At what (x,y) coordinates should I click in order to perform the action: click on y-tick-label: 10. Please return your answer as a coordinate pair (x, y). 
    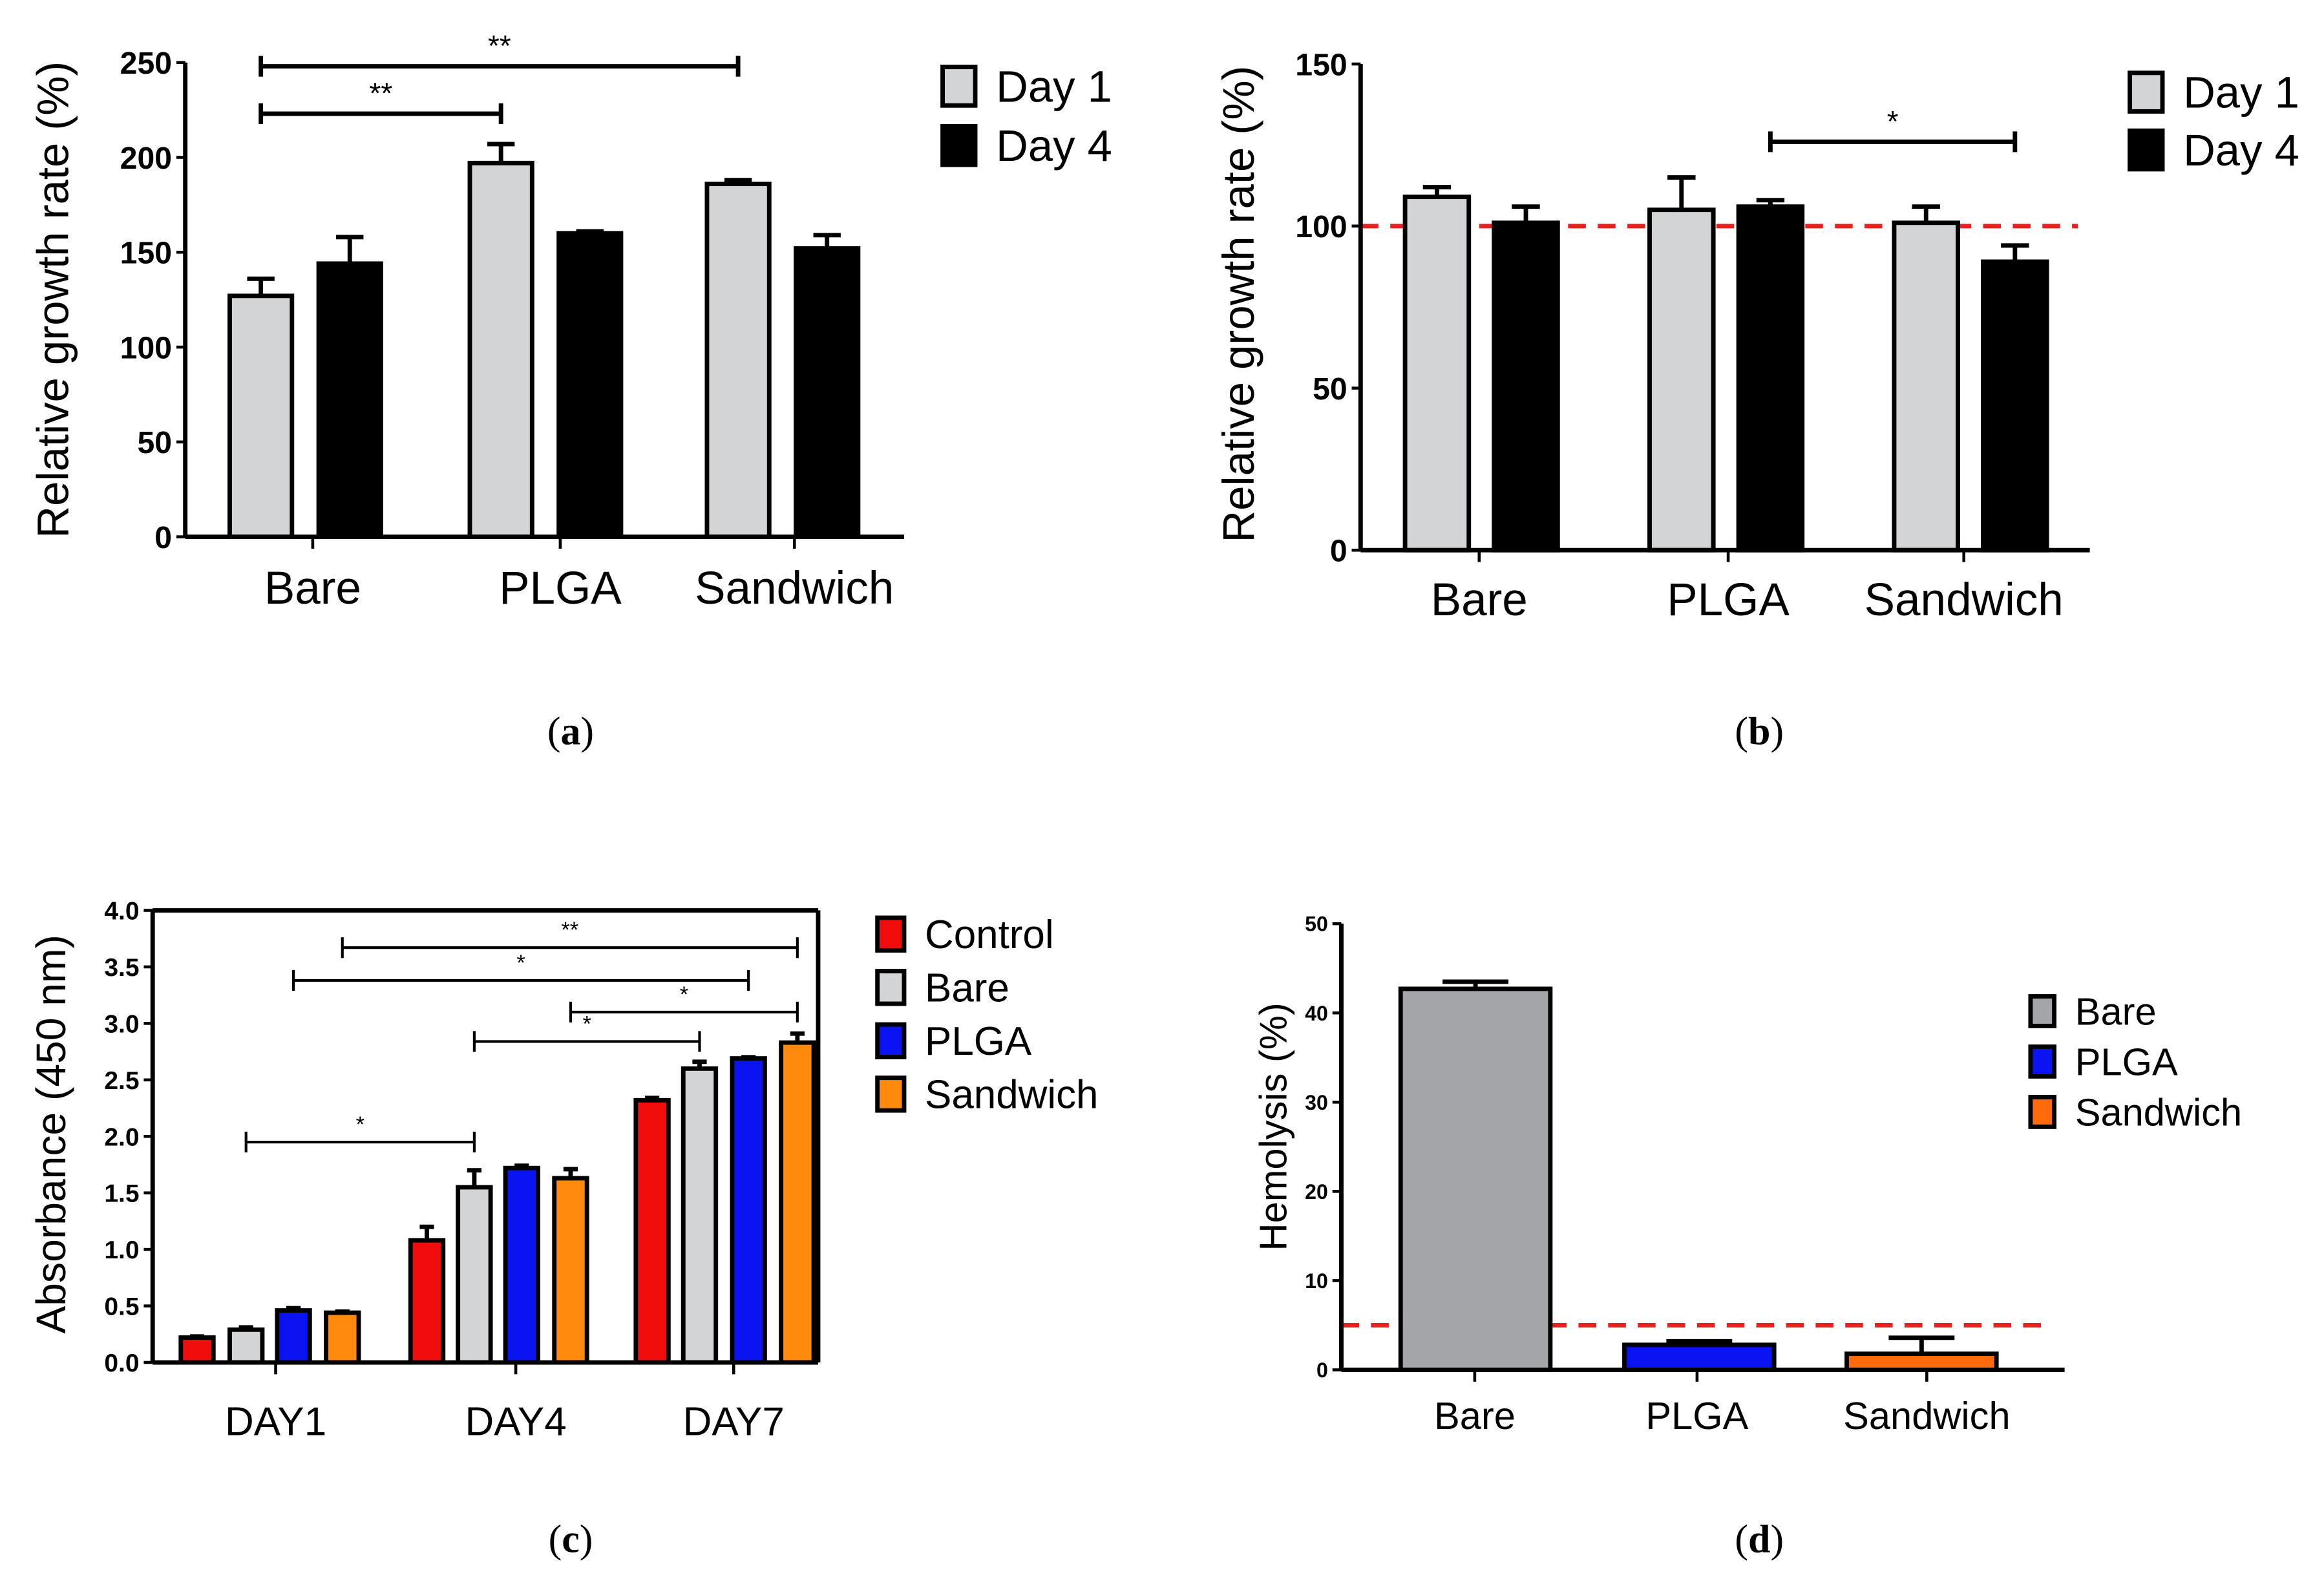
    Looking at the image, I should click on (1316, 1281).